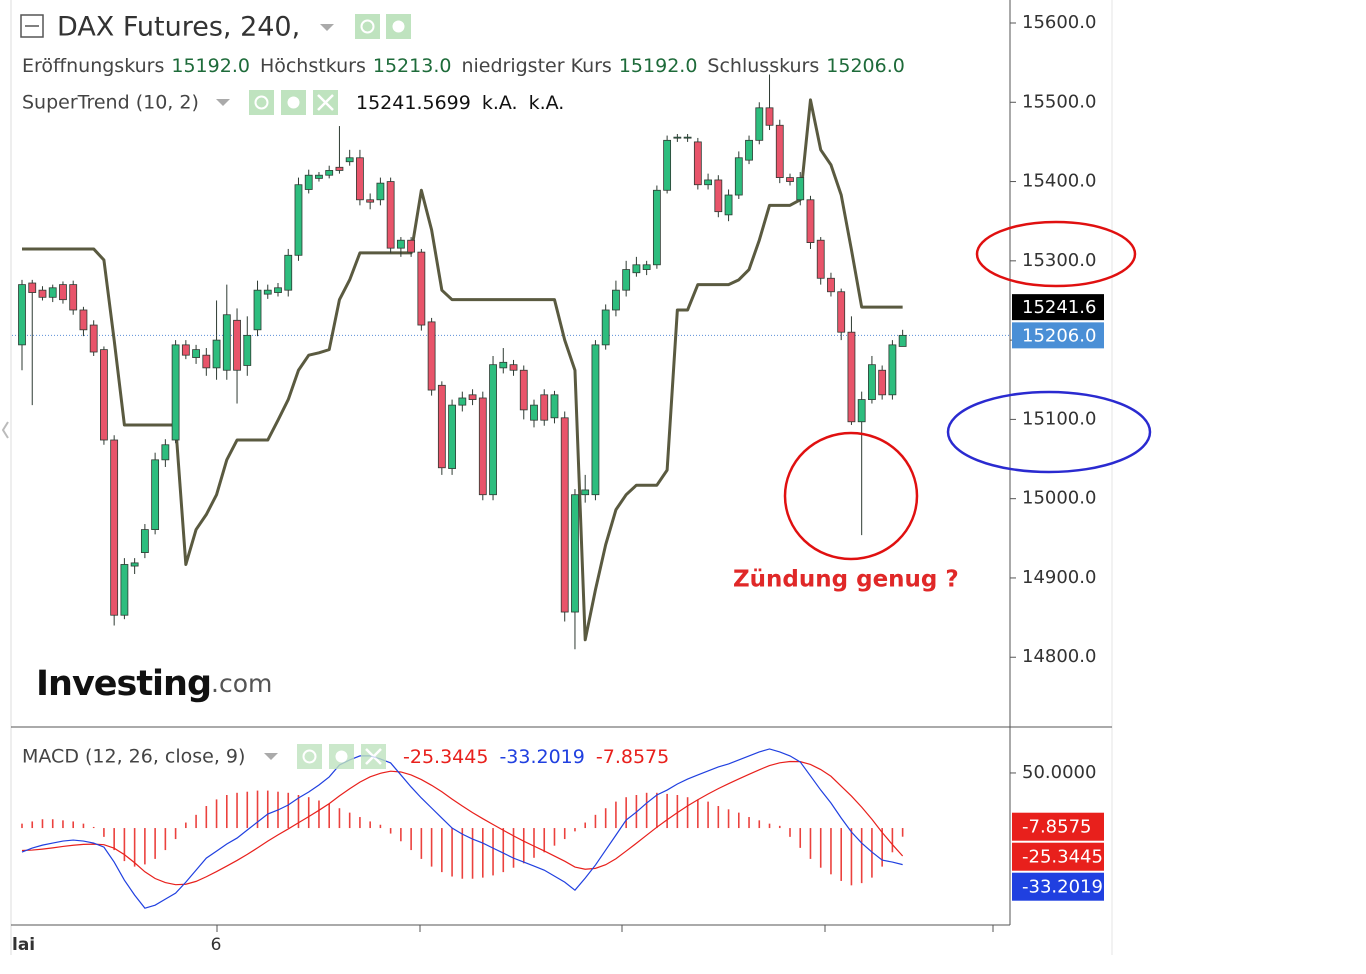 The image size is (1366, 974). What do you see at coordinates (541, 757) in the screenshot?
I see `macd-value: -33.2019` at bounding box center [541, 757].